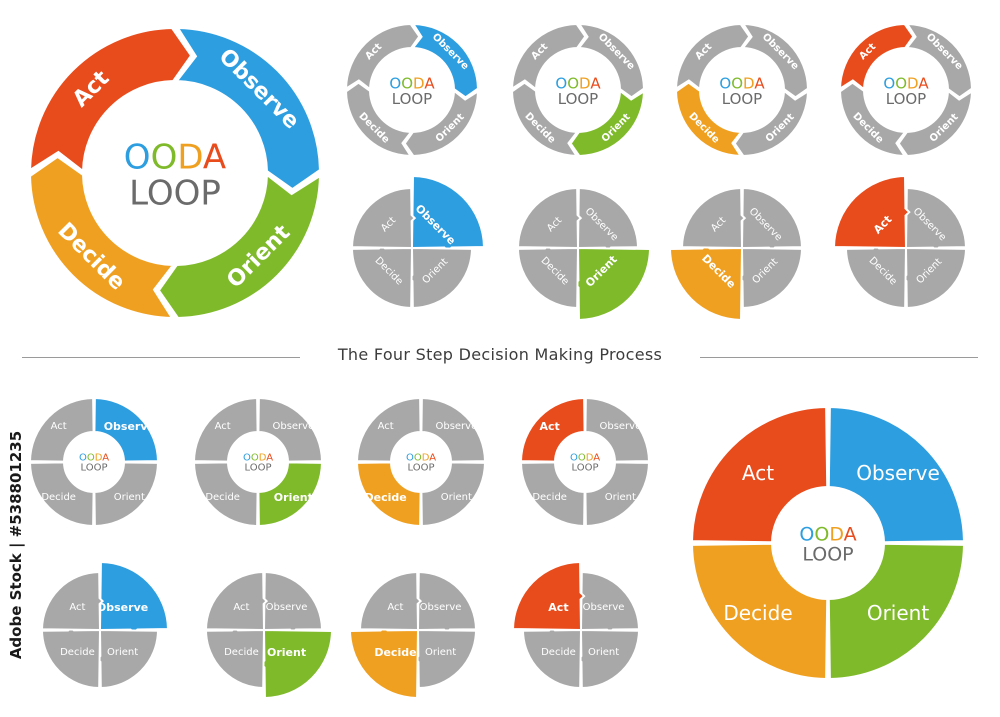 The image size is (1000, 717). Describe the element at coordinates (296, 664) in the screenshot. I see `quad-pie-orient-quadrant-orient` at that location.